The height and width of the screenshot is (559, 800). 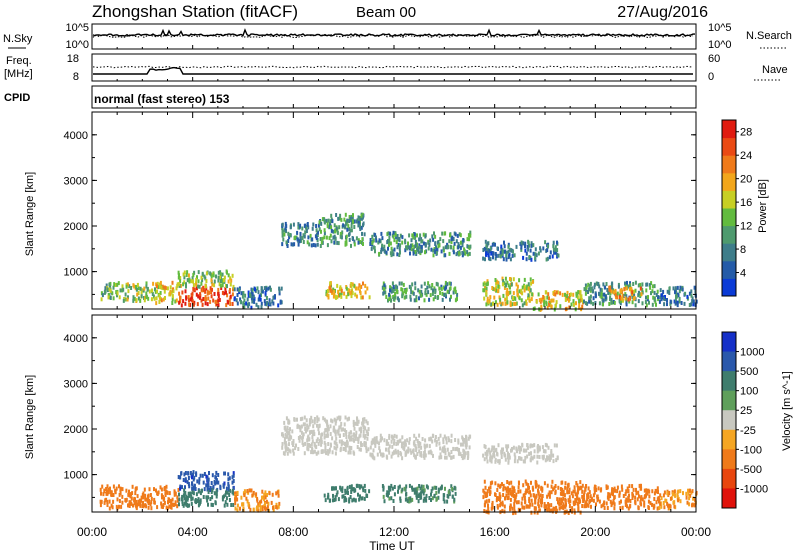 What do you see at coordinates (18, 39) in the screenshot?
I see `nsky-label: N.Sky` at bounding box center [18, 39].